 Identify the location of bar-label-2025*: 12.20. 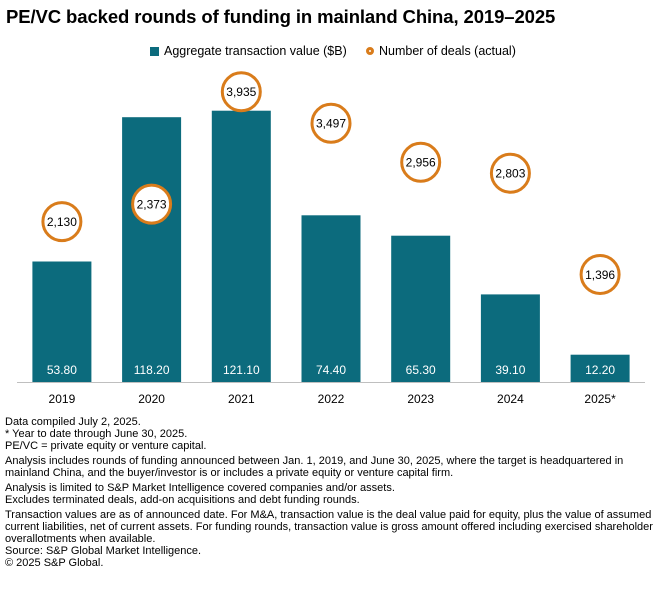
(600, 370).